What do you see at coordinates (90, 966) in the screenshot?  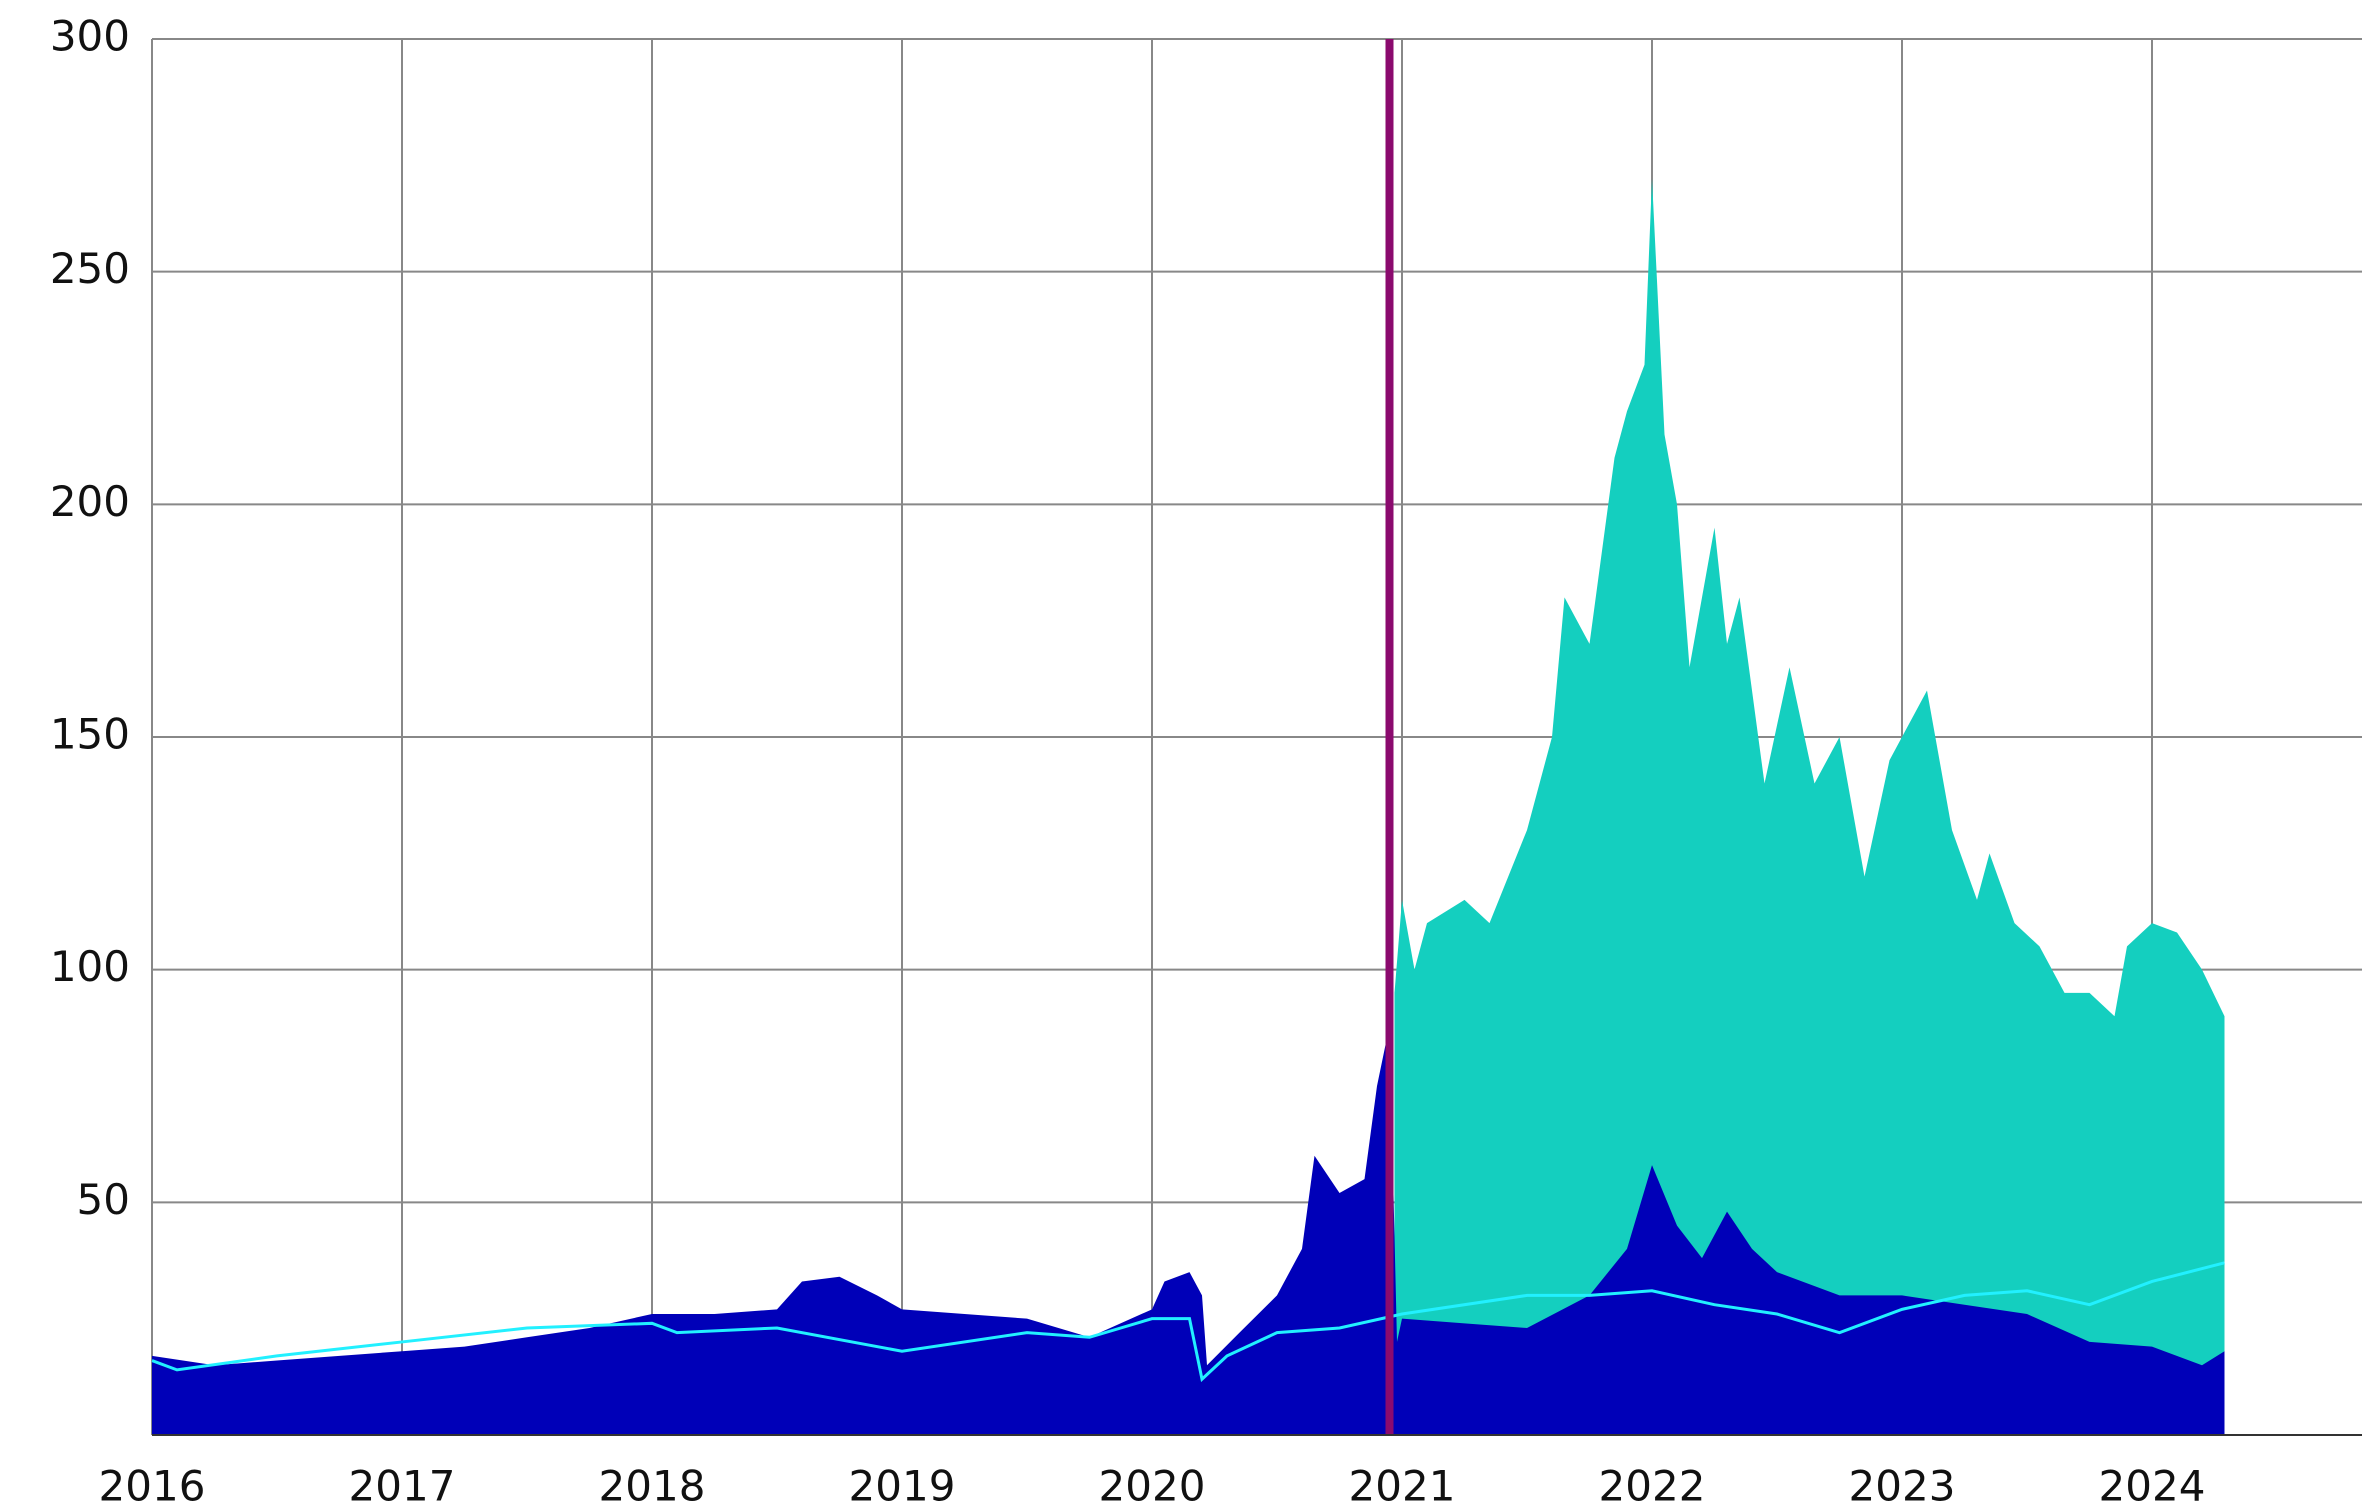 I see `y-tick-label: 100` at bounding box center [90, 966].